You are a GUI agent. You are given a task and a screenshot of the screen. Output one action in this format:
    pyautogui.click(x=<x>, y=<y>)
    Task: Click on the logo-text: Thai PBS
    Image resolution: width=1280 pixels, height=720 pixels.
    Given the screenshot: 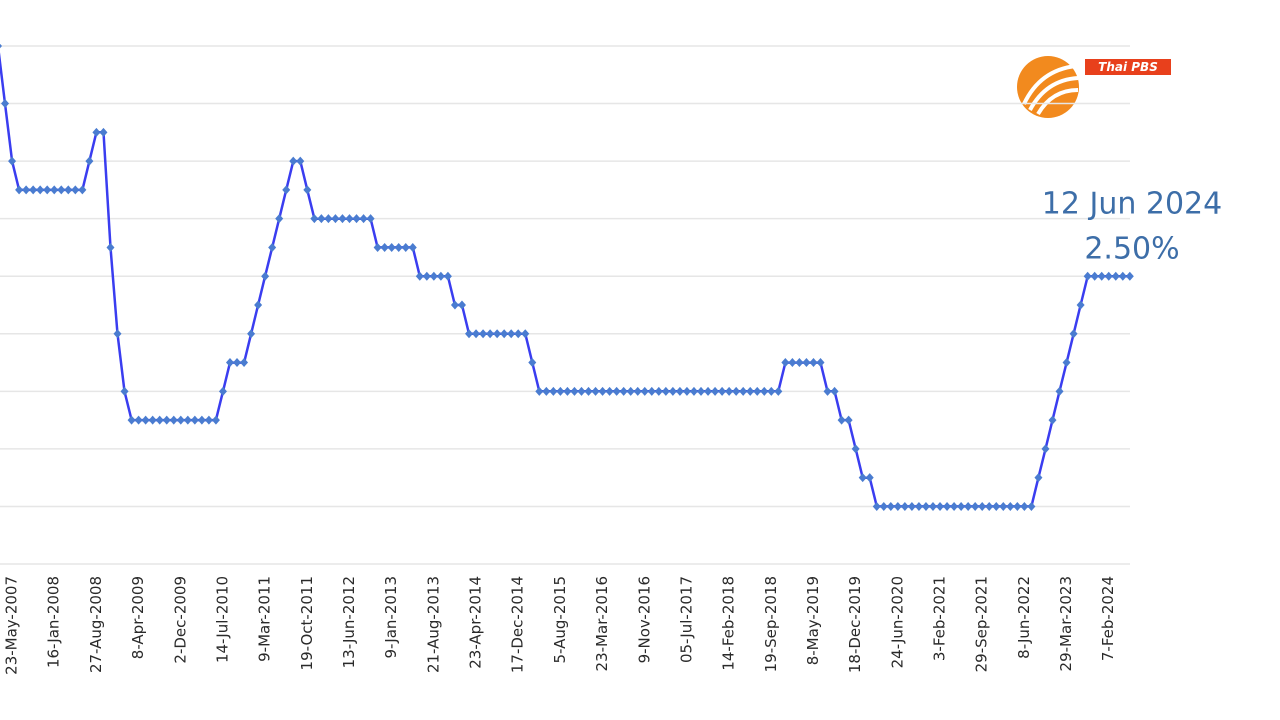 What is the action you would take?
    pyautogui.click(x=1128, y=67)
    